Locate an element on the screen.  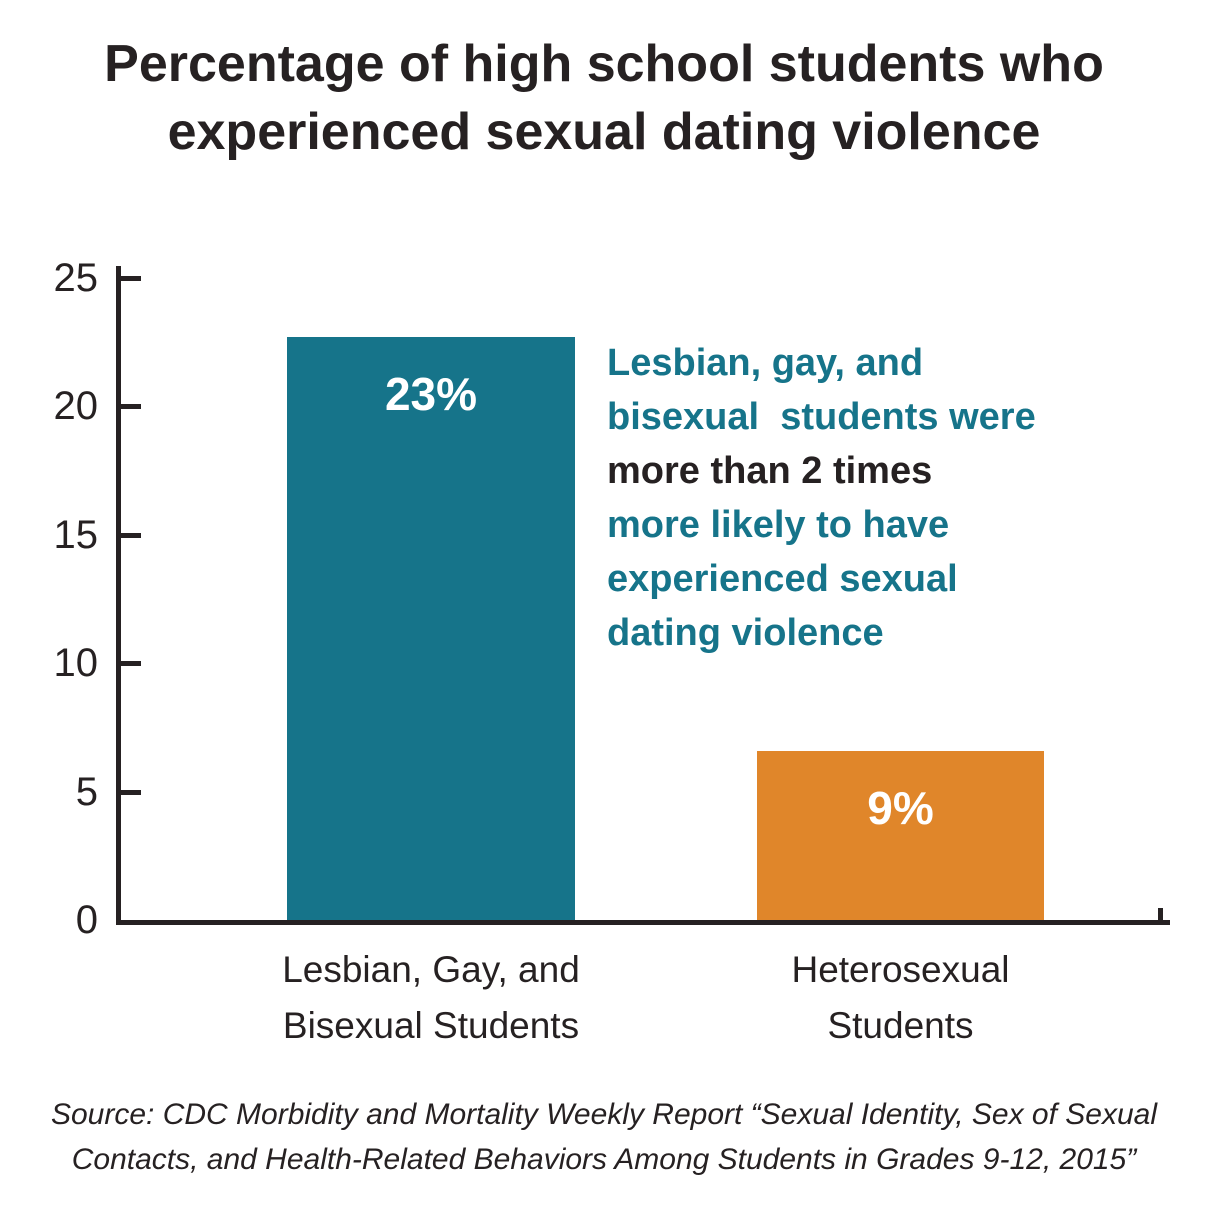
chart-title-line-1: Percentage of high school students who is located at coordinates (604, 64).